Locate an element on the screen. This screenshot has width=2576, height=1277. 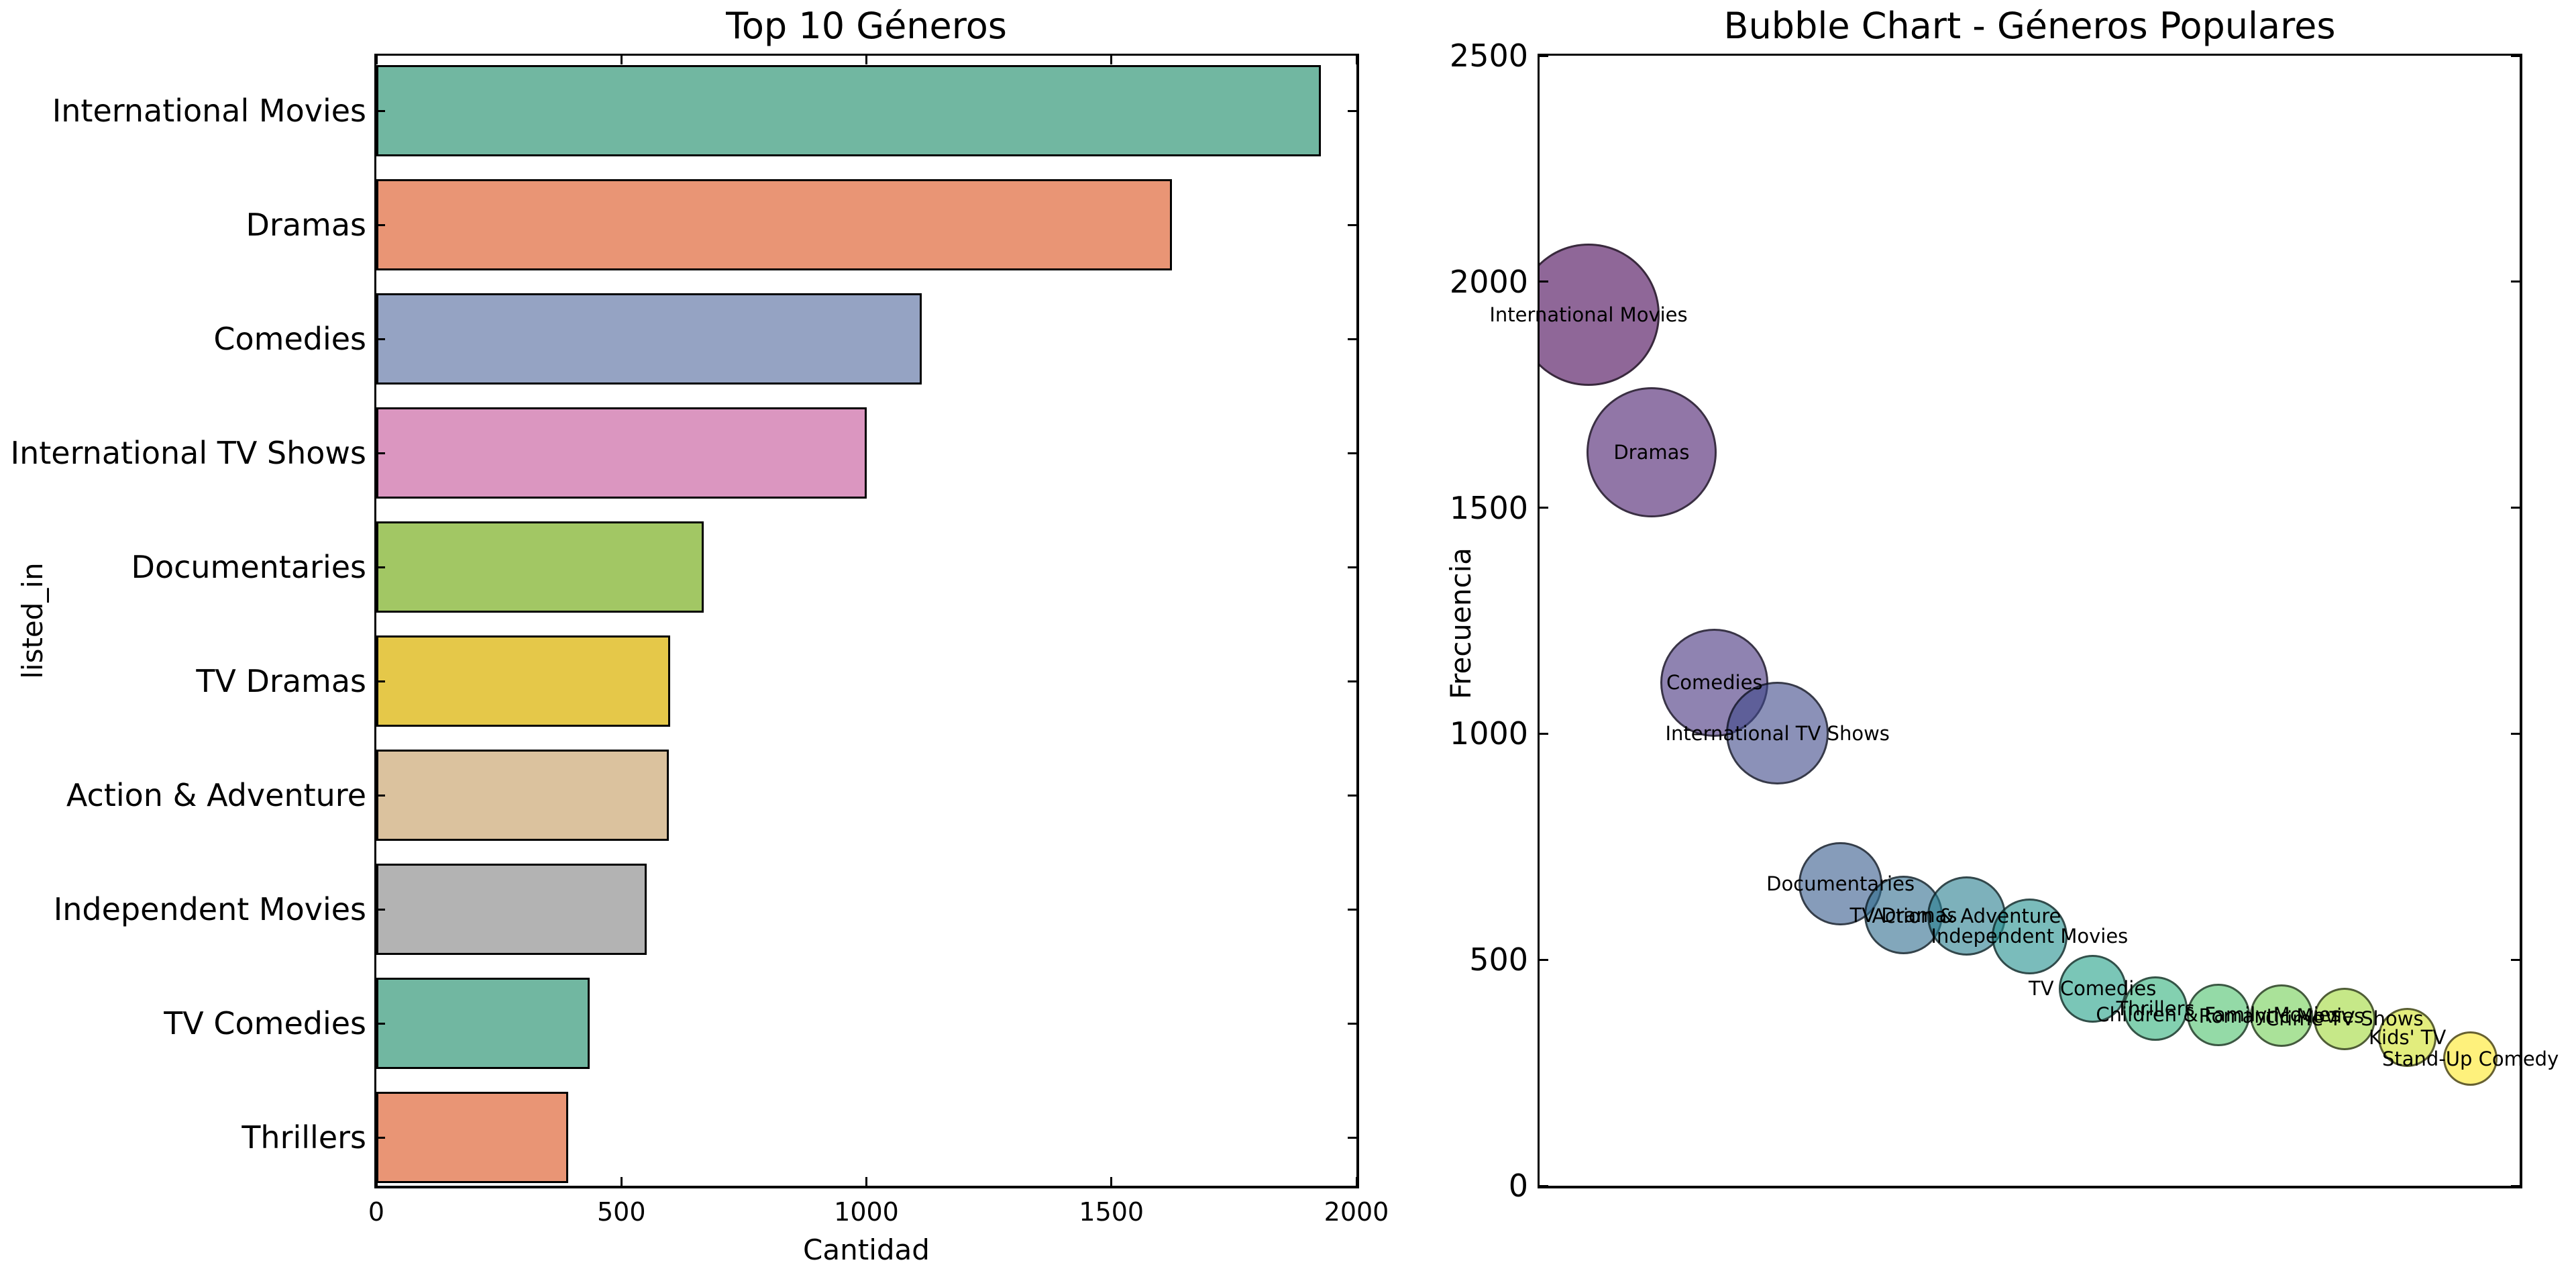
bubble-label: Children & Family Movies is located at coordinates (2218, 1015).